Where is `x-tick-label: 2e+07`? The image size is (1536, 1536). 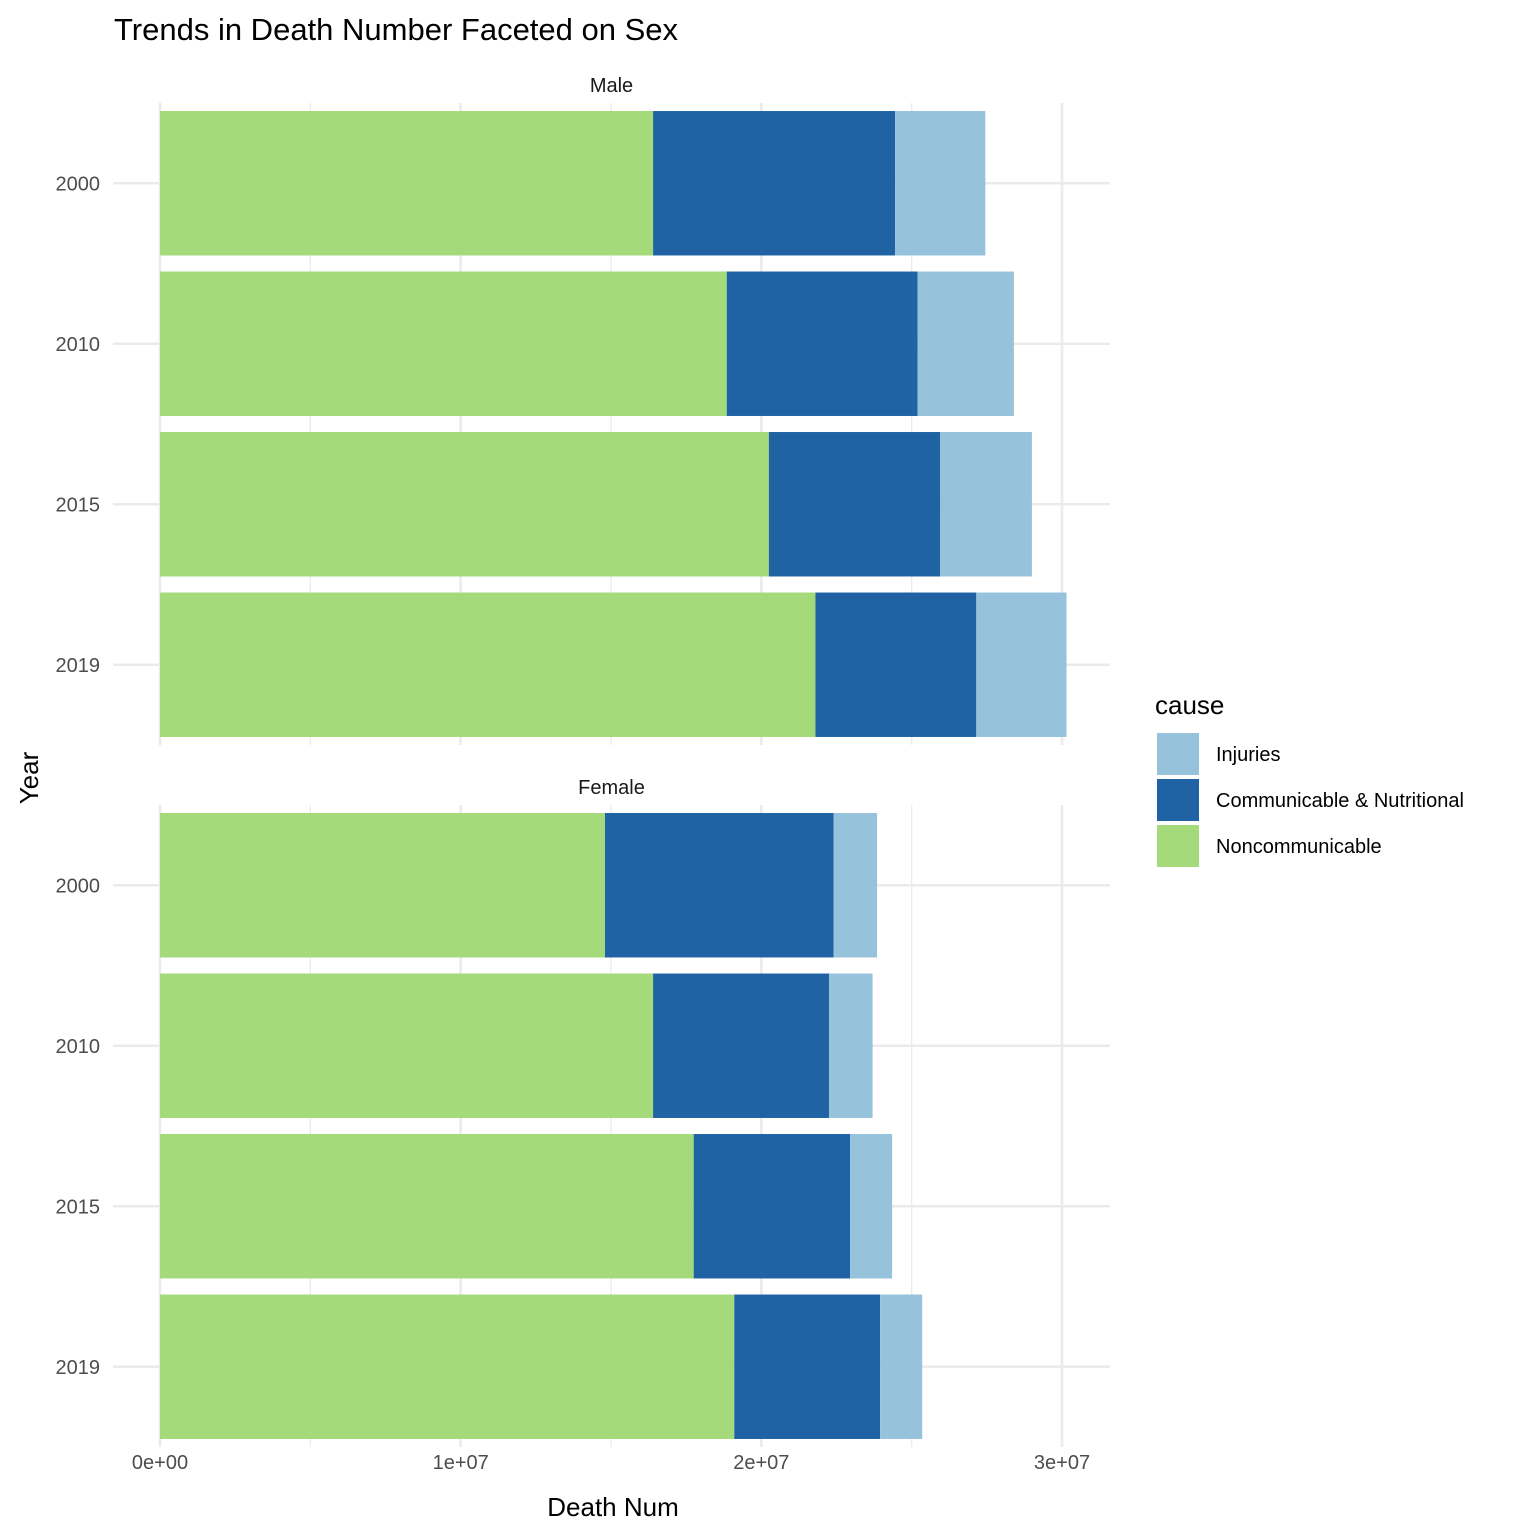 x-tick-label: 2e+07 is located at coordinates (761, 1463).